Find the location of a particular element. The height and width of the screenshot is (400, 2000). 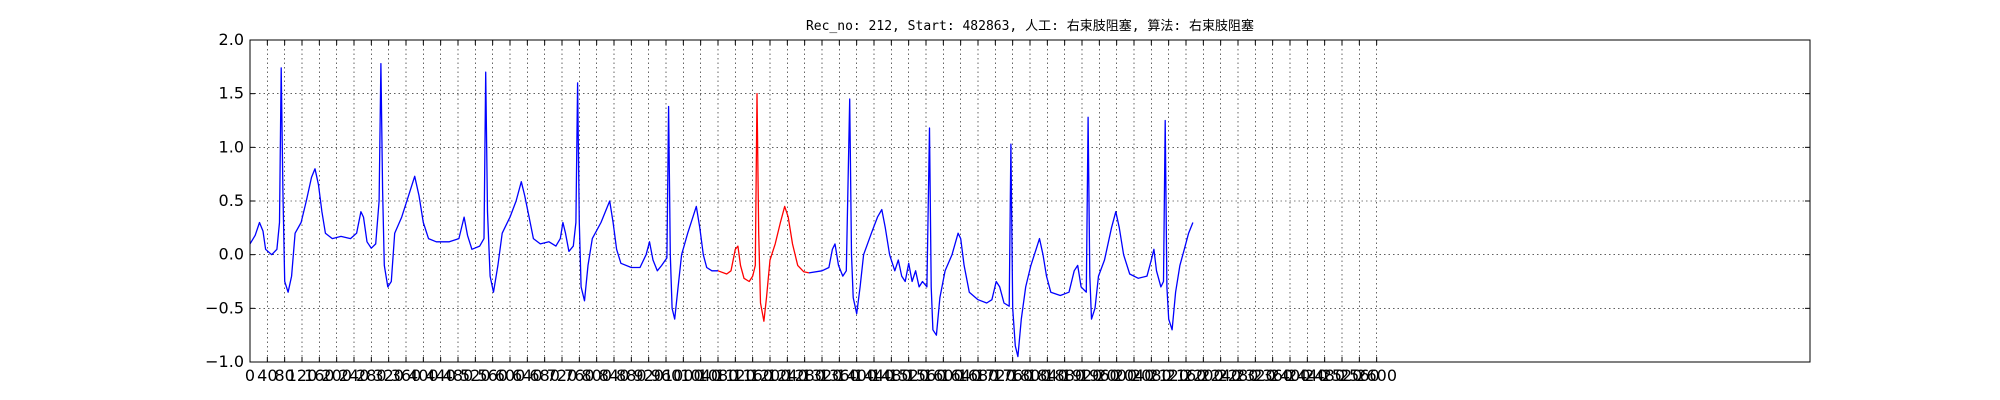

x-tick-label: 240 is located at coordinates (354, 375).